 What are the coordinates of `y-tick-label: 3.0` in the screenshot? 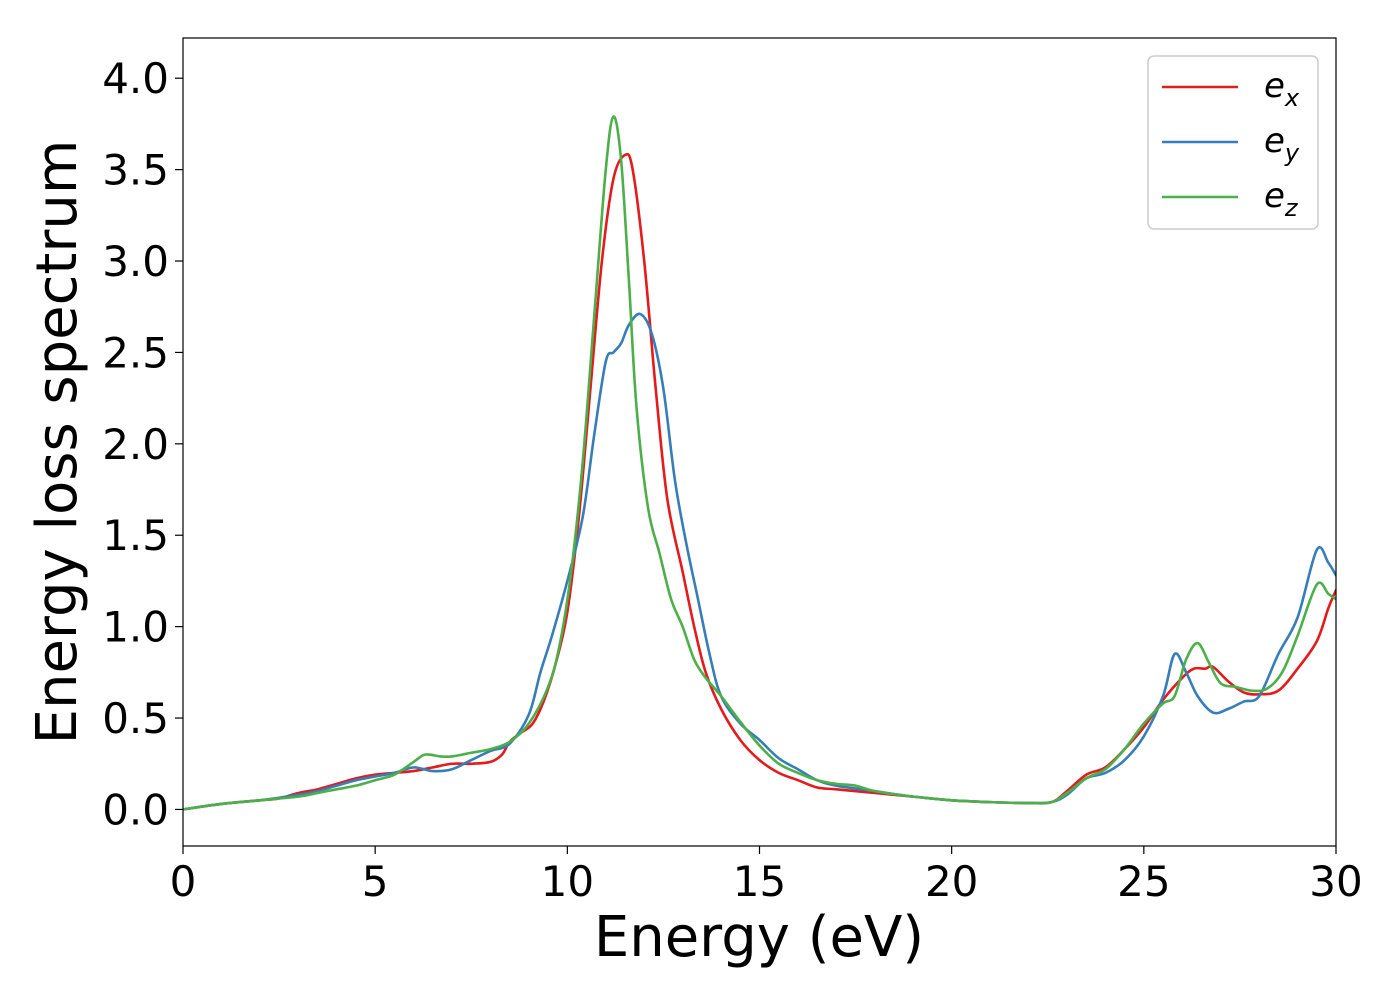 It's located at (135, 261).